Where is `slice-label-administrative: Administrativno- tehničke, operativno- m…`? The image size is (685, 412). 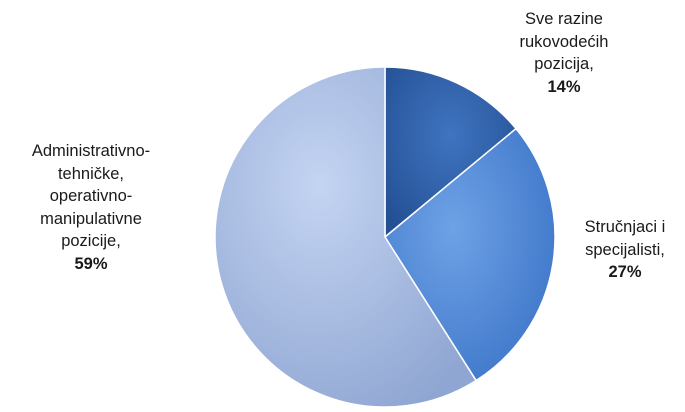 slice-label-administrative: Administrativno- tehničke, operativno- m… is located at coordinates (91, 207).